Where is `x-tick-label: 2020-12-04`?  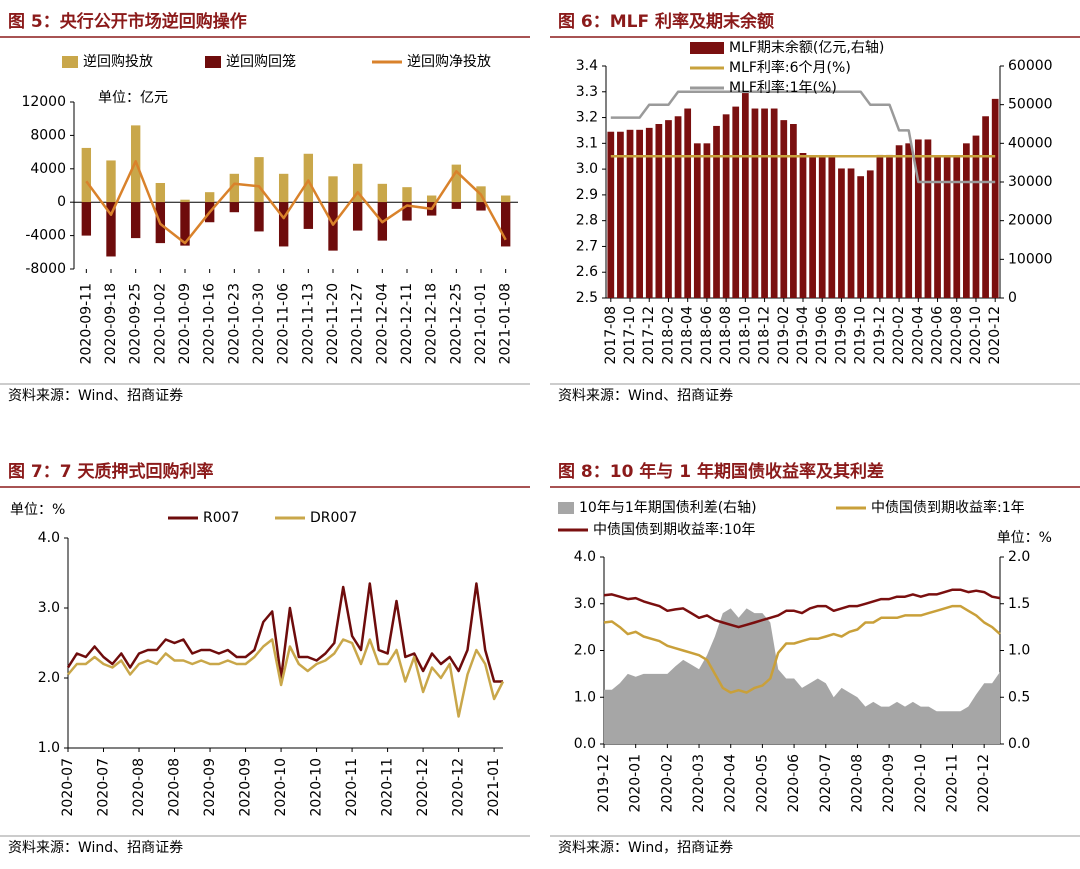 x-tick-label: 2020-12-04 is located at coordinates (382, 323).